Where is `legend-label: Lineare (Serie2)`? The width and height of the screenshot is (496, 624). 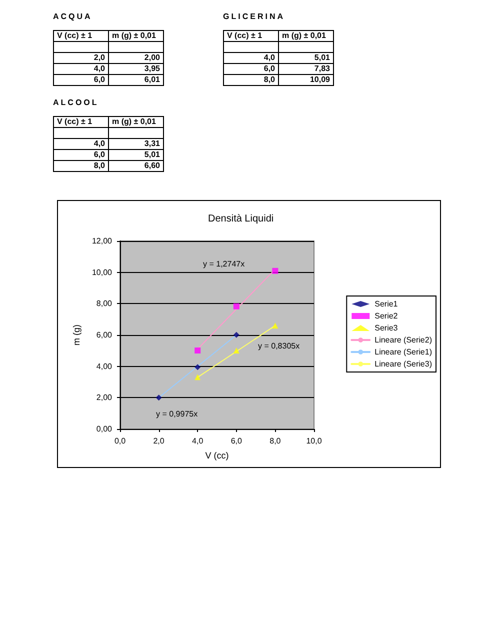 legend-label: Lineare (Serie2) is located at coordinates (403, 340).